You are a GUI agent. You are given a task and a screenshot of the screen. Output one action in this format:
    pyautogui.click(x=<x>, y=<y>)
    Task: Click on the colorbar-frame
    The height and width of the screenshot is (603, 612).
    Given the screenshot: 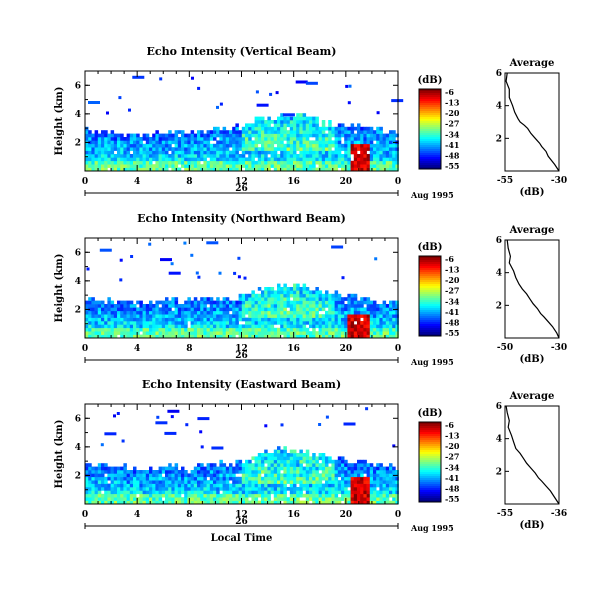 What is the action you would take?
    pyautogui.click(x=430, y=296)
    